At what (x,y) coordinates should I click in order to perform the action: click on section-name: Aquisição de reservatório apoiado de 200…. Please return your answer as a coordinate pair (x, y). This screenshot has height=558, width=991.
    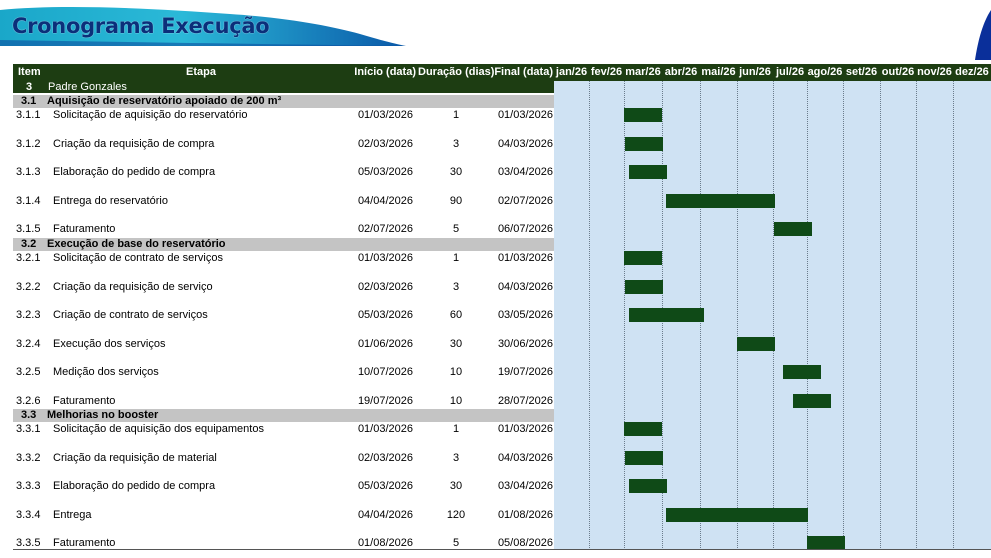
    Looking at the image, I should click on (164, 101).